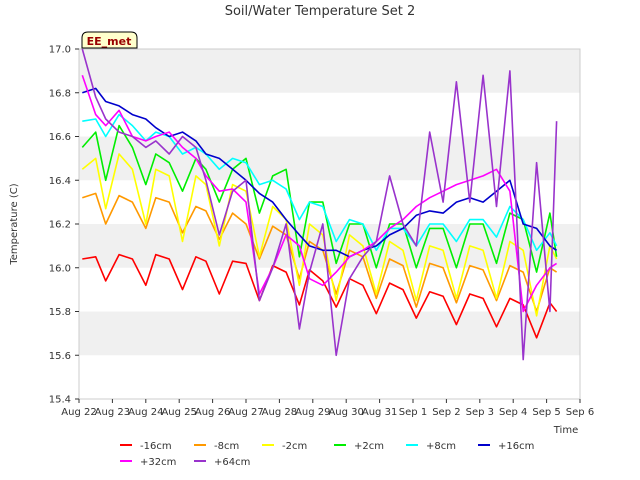 The height and width of the screenshot is (480, 640). What do you see at coordinates (60, 137) in the screenshot?
I see `y-tick-label: 16.6` at bounding box center [60, 137].